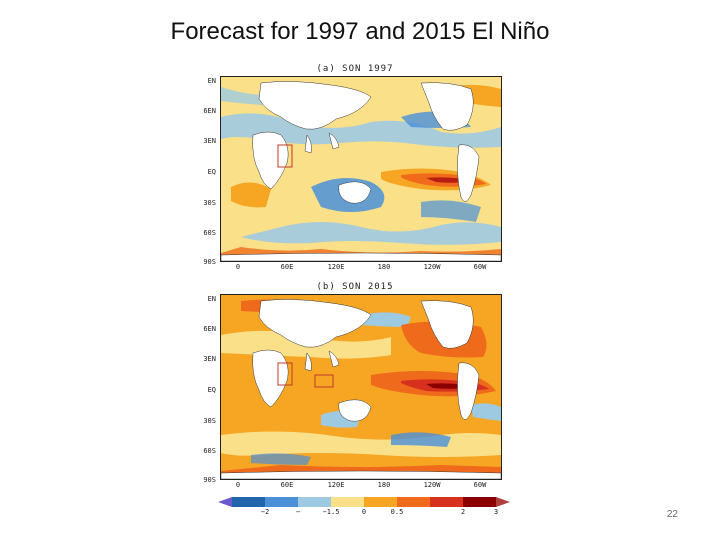 The height and width of the screenshot is (540, 720). I want to click on colorbar-tick-label: 0.5, so click(397, 512).